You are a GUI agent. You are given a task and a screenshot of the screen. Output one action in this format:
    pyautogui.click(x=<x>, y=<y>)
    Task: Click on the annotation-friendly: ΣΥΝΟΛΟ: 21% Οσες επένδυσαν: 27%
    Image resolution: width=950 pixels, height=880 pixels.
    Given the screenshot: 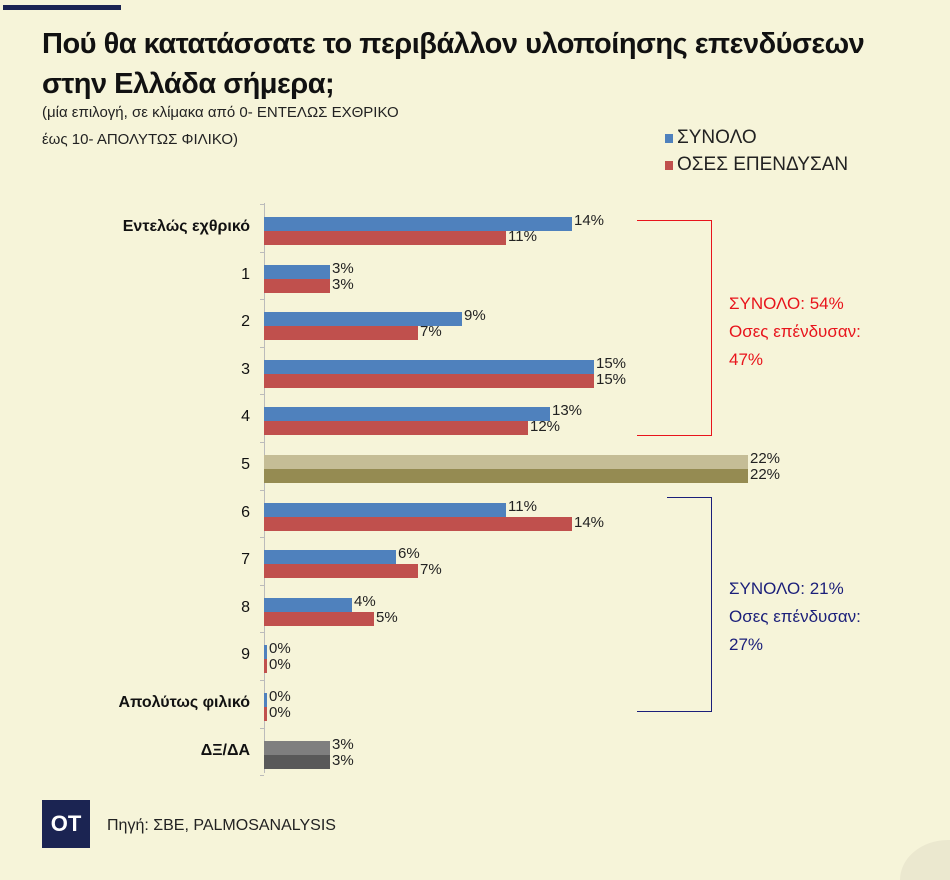 What is the action you would take?
    pyautogui.click(x=795, y=617)
    